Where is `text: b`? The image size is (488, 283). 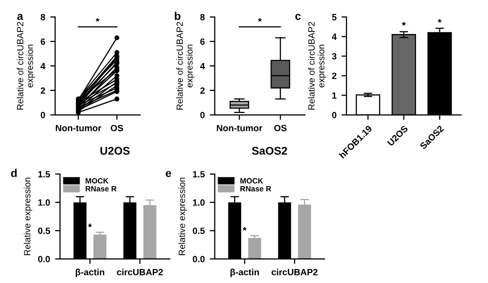 text: b is located at coordinates (177, 16).